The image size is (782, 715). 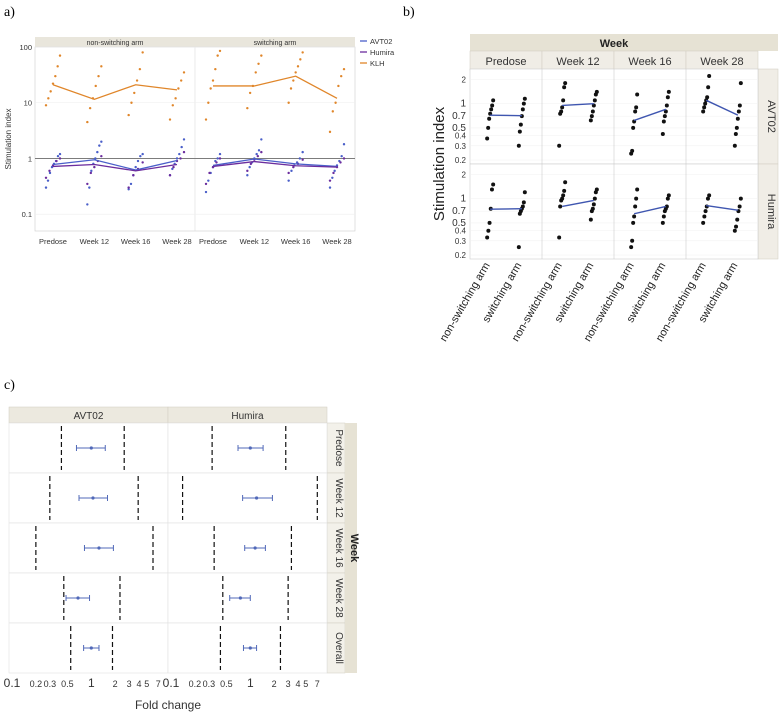 I want to click on column-header: Week 16, so click(x=649, y=62).